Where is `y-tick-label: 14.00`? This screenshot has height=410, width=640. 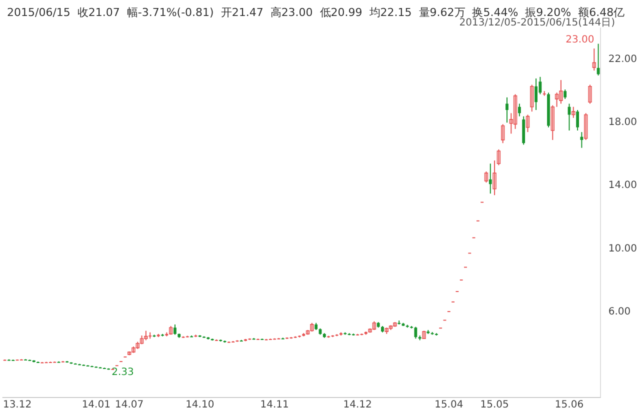 y-tick-label: 14.00 is located at coordinates (623, 186).